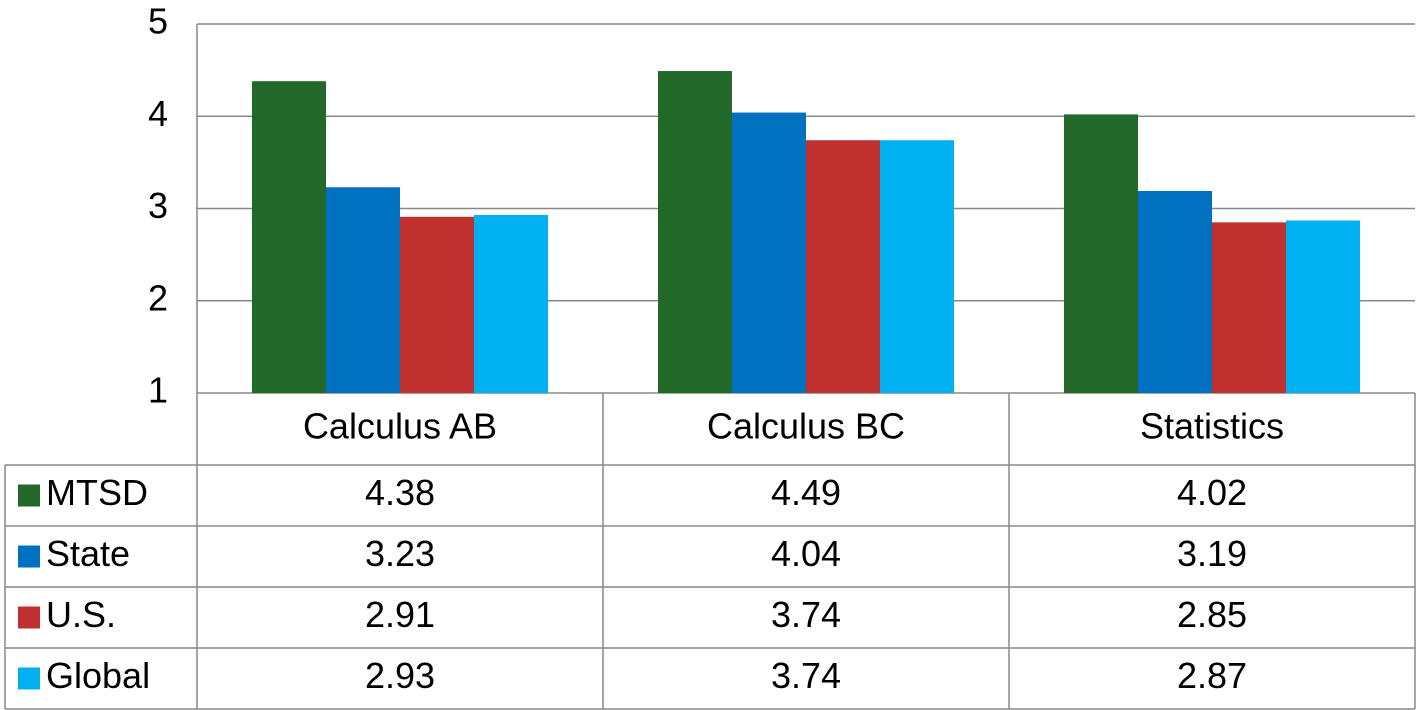 The image size is (1416, 710). What do you see at coordinates (400, 492) in the screenshot?
I see `table-value: 4.38` at bounding box center [400, 492].